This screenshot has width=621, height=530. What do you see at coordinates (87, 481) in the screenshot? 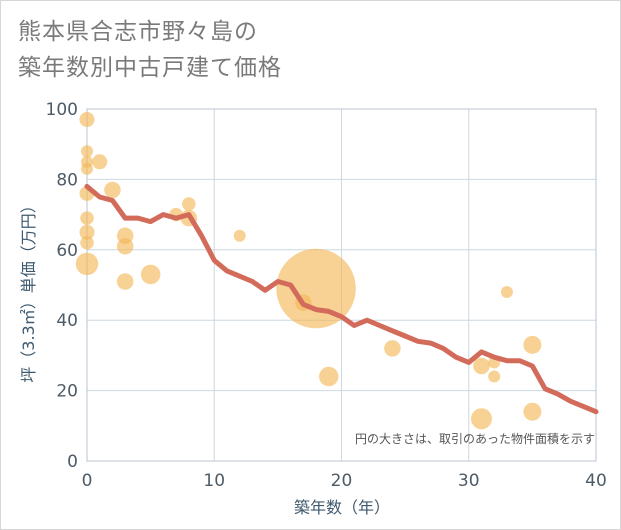
I see `x-tick-label: 0` at bounding box center [87, 481].